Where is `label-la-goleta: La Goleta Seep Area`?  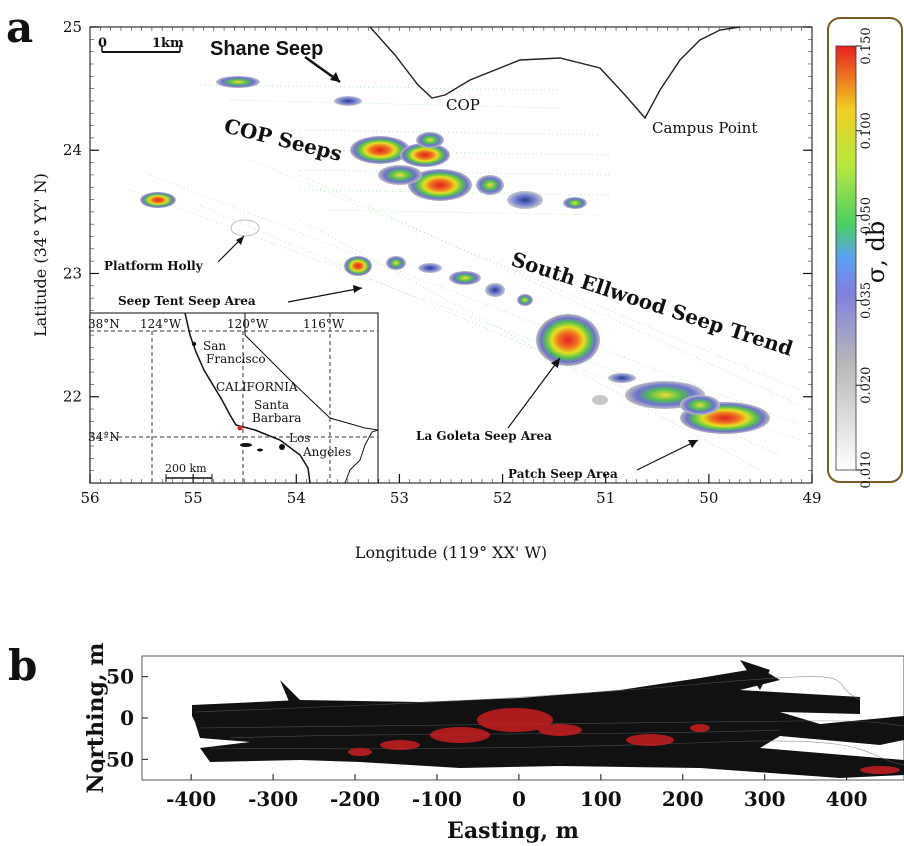
label-la-goleta: La Goleta Seep Area is located at coordinates (484, 436).